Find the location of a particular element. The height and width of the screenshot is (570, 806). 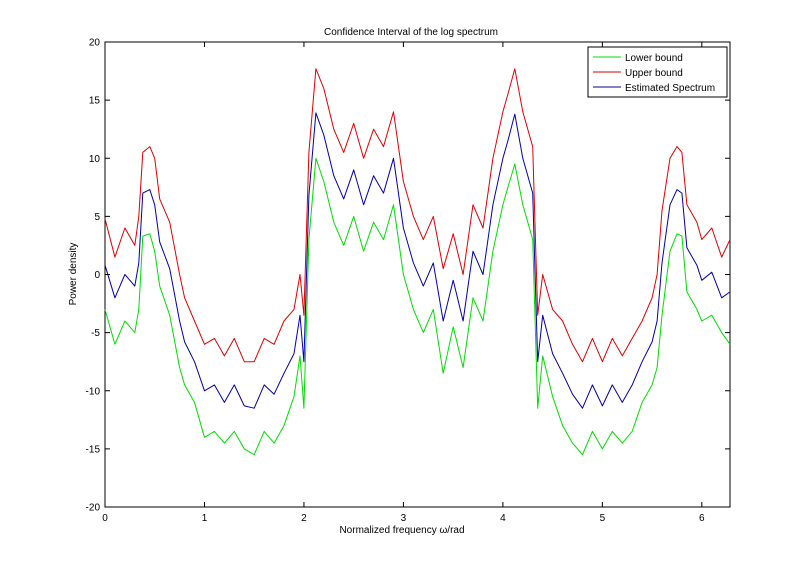

y-tick-labels: -20 -15 -10 -5 0 5 10 15 20 is located at coordinates (93, 276).